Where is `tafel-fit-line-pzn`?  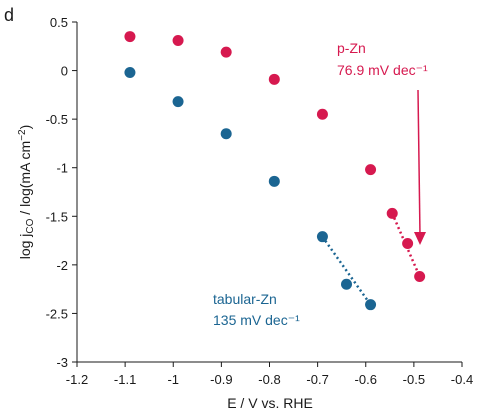
tafel-fit-line-pzn is located at coordinates (406, 245).